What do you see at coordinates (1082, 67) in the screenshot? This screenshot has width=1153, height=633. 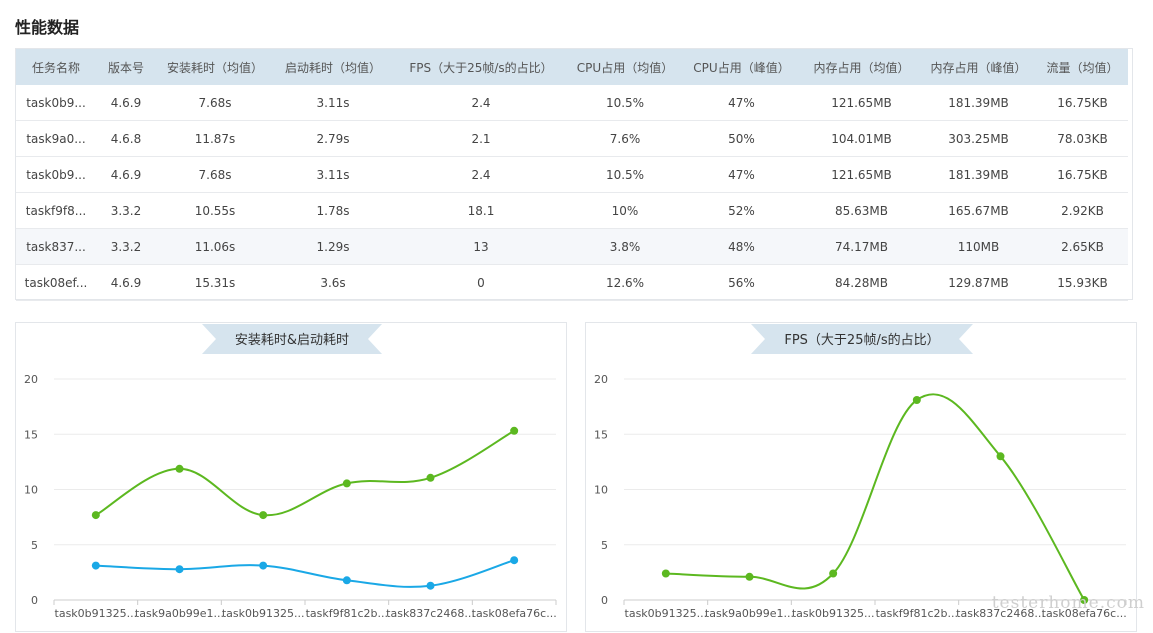 I see `column-header: 流量（均值）` at bounding box center [1082, 67].